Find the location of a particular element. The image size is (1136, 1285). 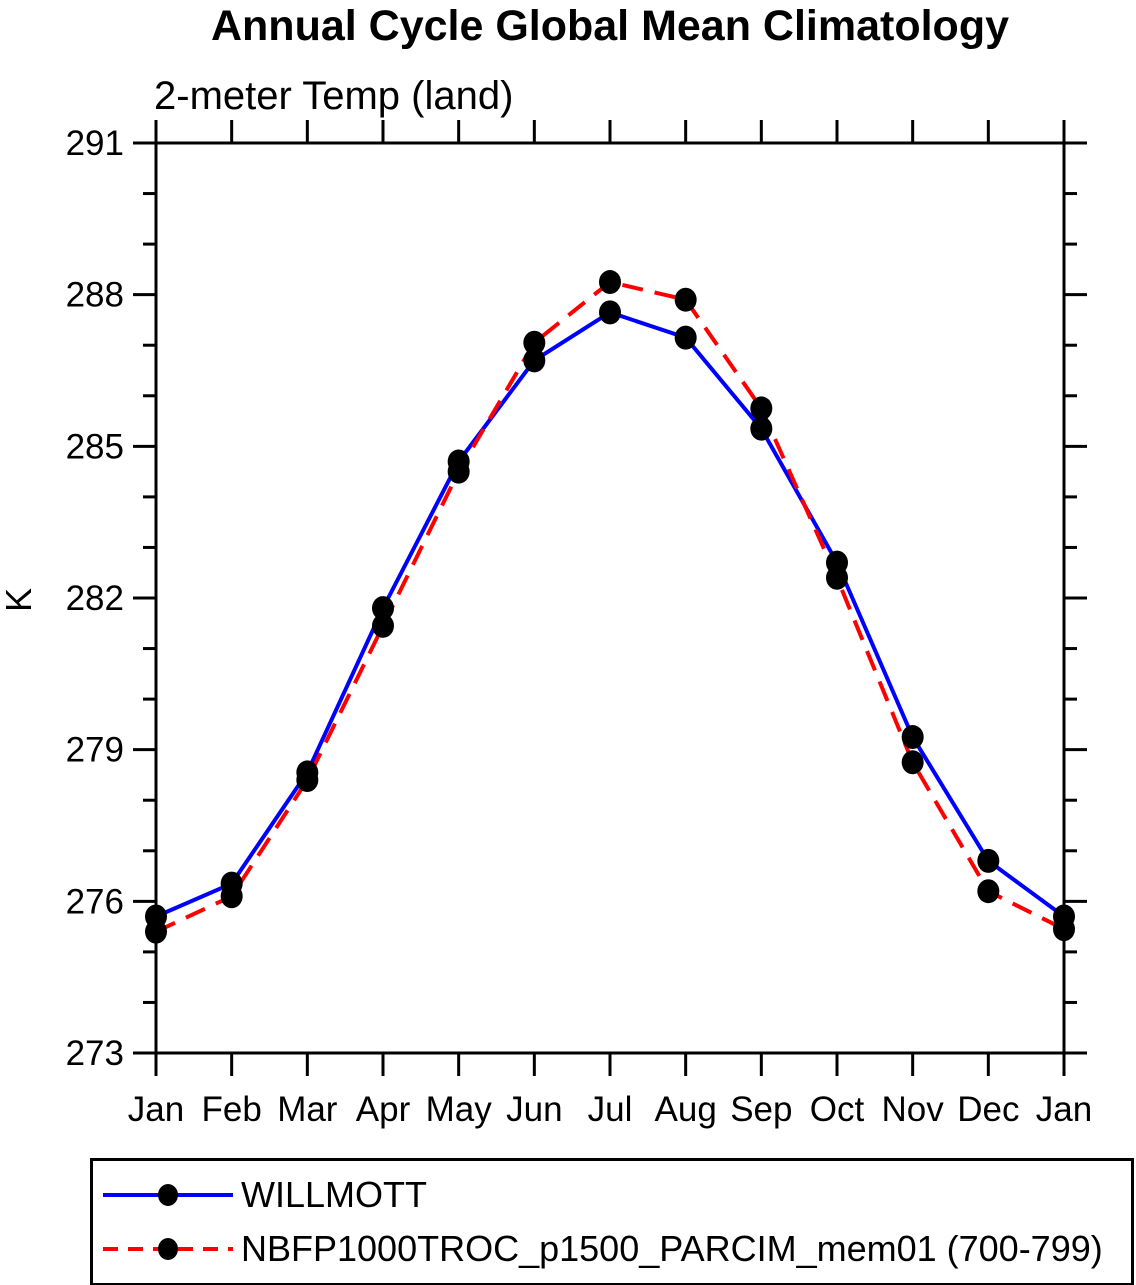

y-tick-label: 288 is located at coordinates (95, 295).